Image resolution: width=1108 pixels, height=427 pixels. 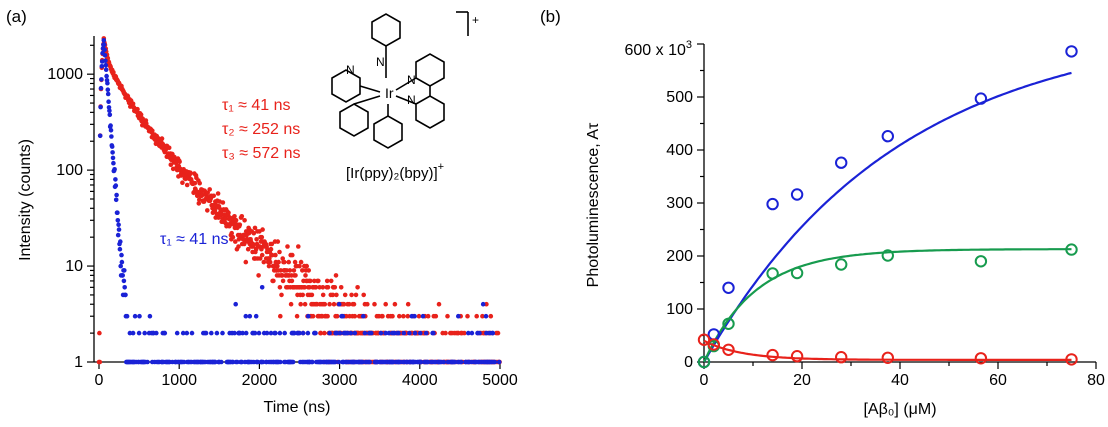 What do you see at coordinates (887, 305) in the screenshot?
I see `green-fit-curve` at bounding box center [887, 305].